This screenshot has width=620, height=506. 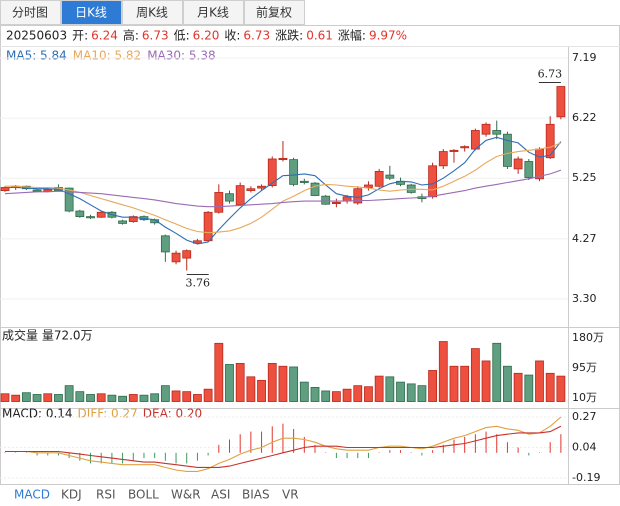 I want to click on legend-text: MA30: 5.38, so click(x=181, y=56).